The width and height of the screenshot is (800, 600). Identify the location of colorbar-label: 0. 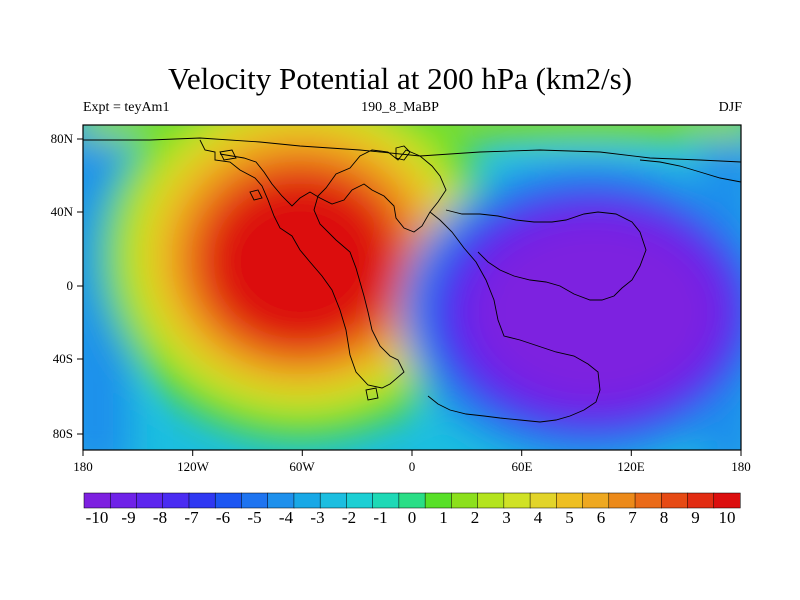
(412, 517).